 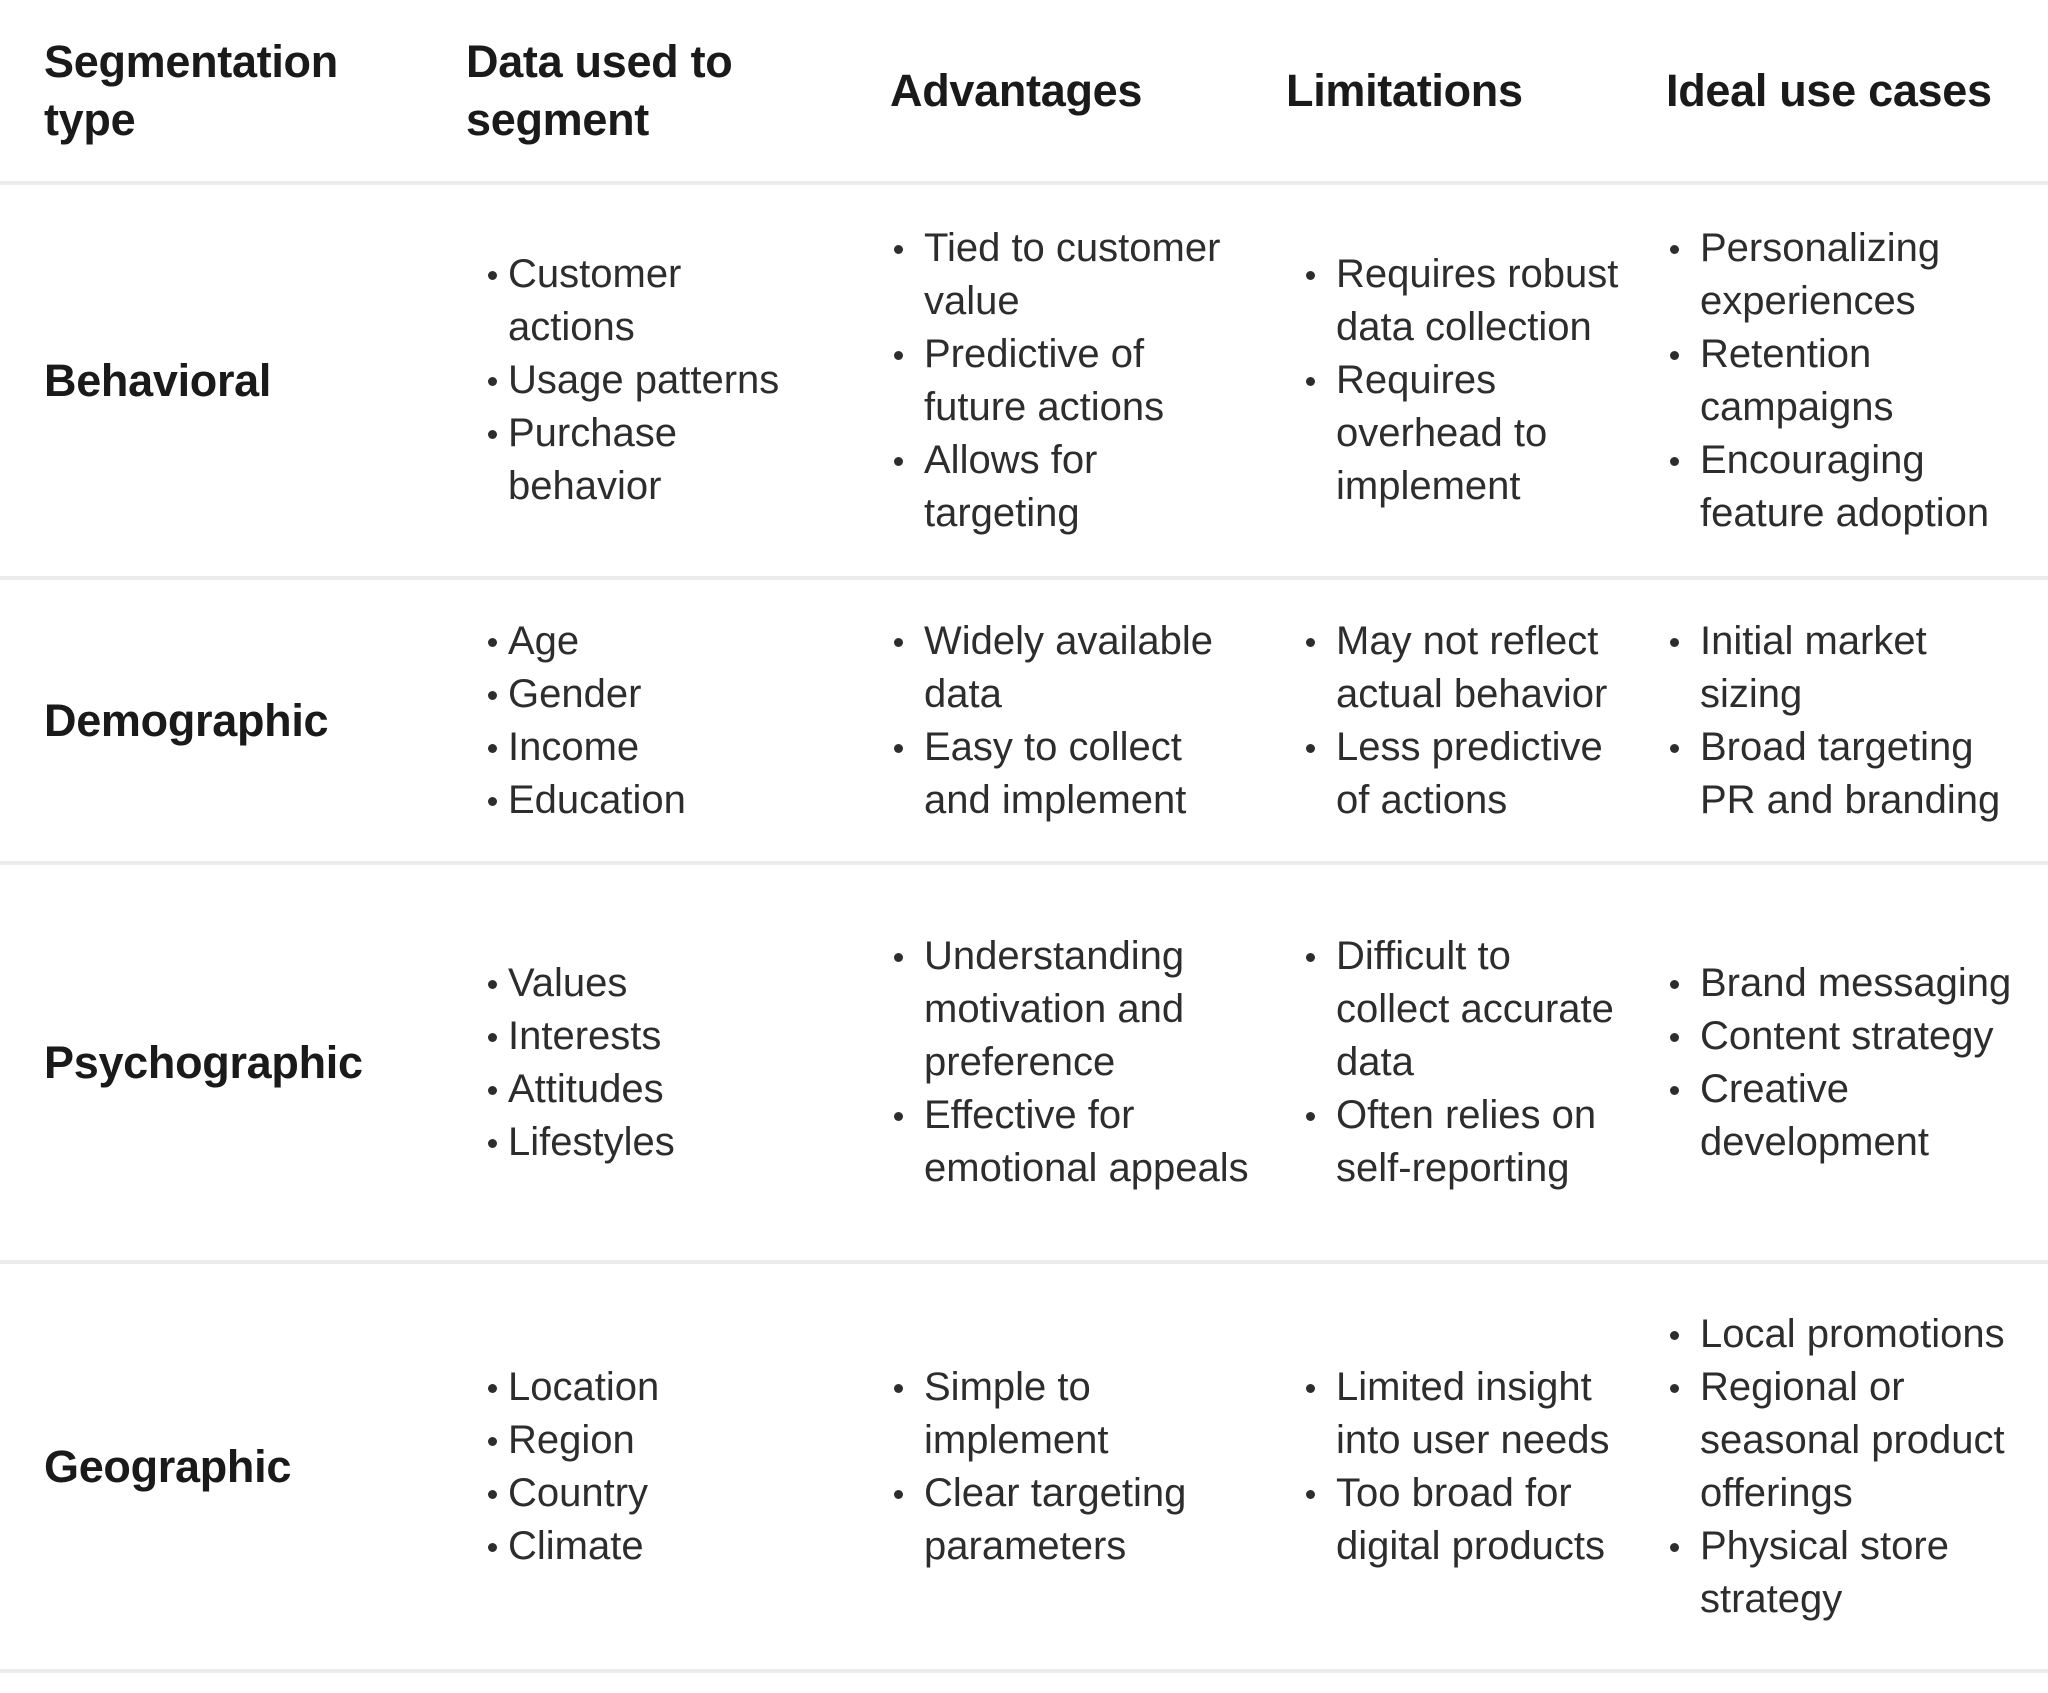 I want to click on cell-psychographic-data: Values Interests Attitudes Lifestyles, so click(x=672, y=1063).